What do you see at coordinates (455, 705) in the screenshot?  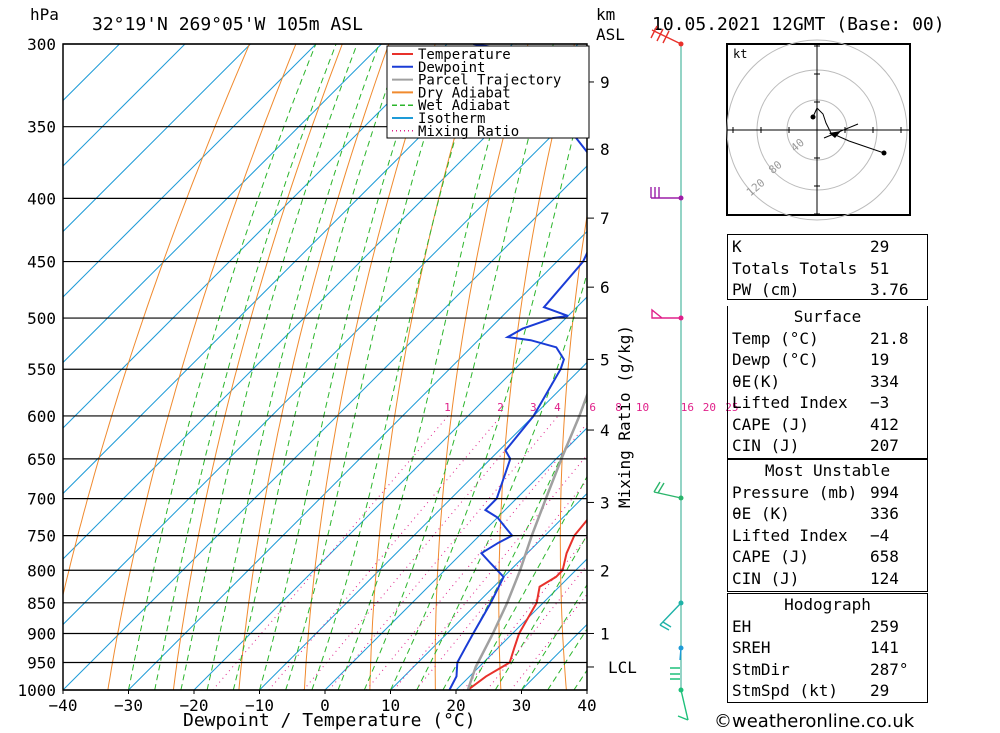 I see `temperature-tick-label: 20` at bounding box center [455, 705].